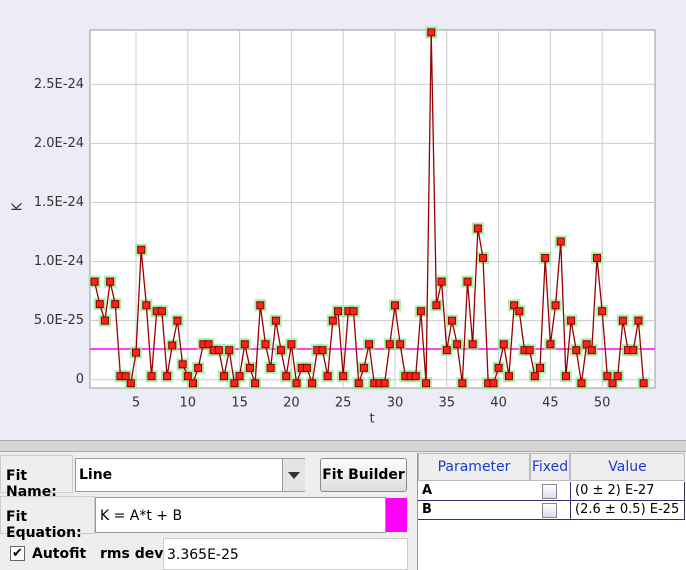  What do you see at coordinates (59, 554) in the screenshot?
I see `autofit-label: Autofit` at bounding box center [59, 554].